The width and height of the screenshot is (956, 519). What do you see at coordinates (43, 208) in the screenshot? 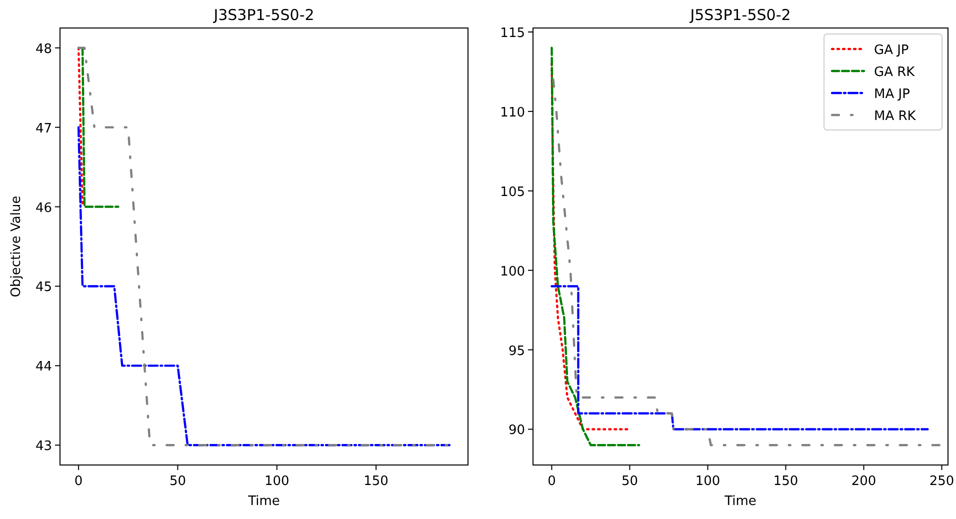
I see `y-tick-label: 46` at bounding box center [43, 208].